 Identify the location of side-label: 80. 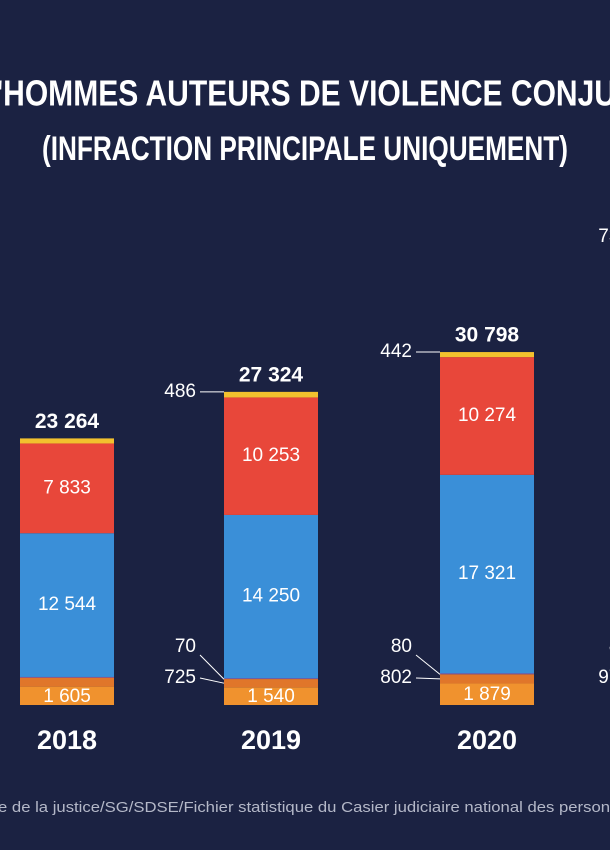
(401, 646).